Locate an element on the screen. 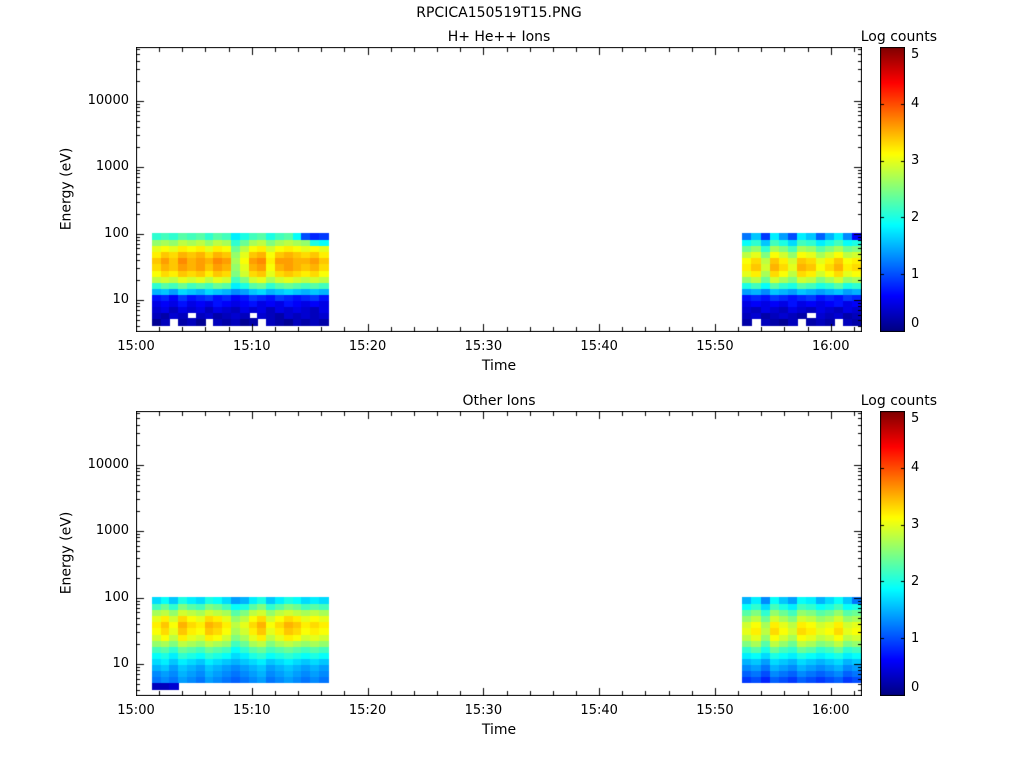 This screenshot has width=1024, height=768. figure-title: RPCICA150519T15.PNG is located at coordinates (499, 13).